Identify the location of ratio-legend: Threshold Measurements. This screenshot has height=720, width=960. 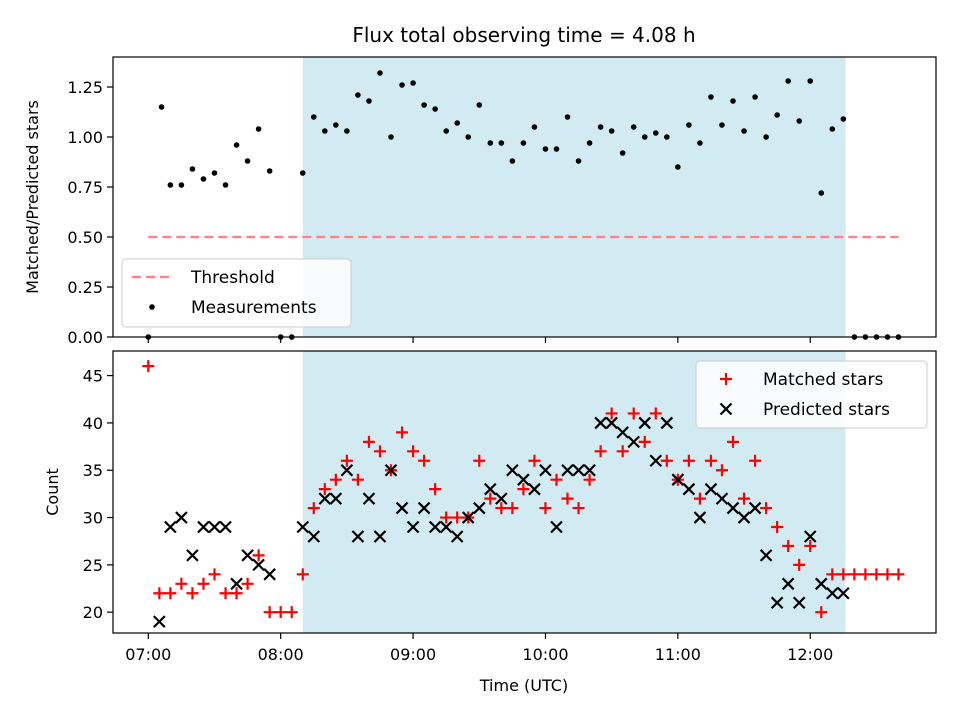
(236, 293).